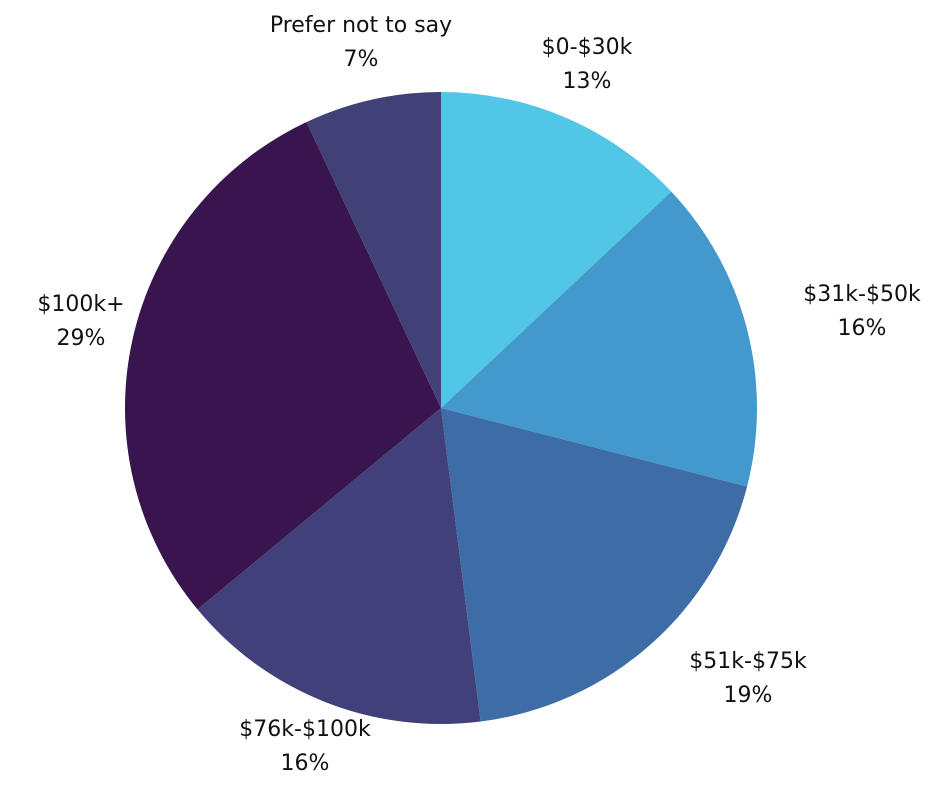 Image resolution: width=942 pixels, height=800 pixels. What do you see at coordinates (748, 695) in the screenshot?
I see `slice-percent-label: 19%` at bounding box center [748, 695].